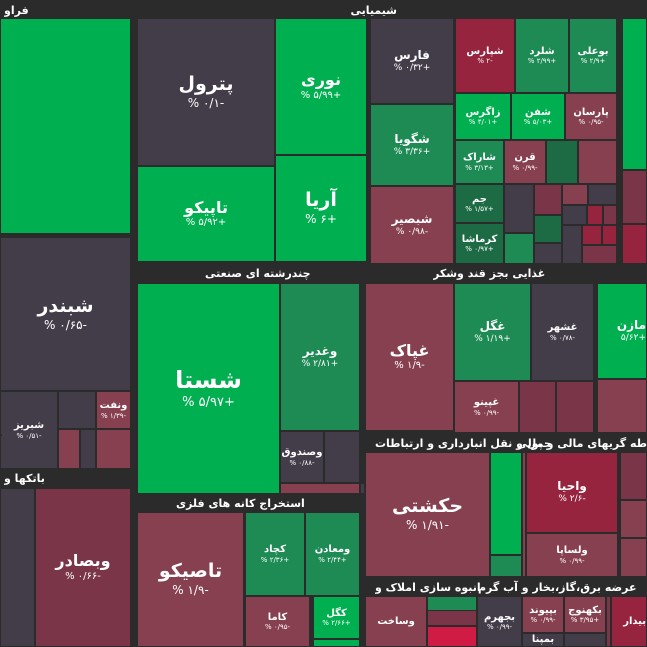  I want to click on sector-label: استخراج کانه های فلزی, so click(240, 503).